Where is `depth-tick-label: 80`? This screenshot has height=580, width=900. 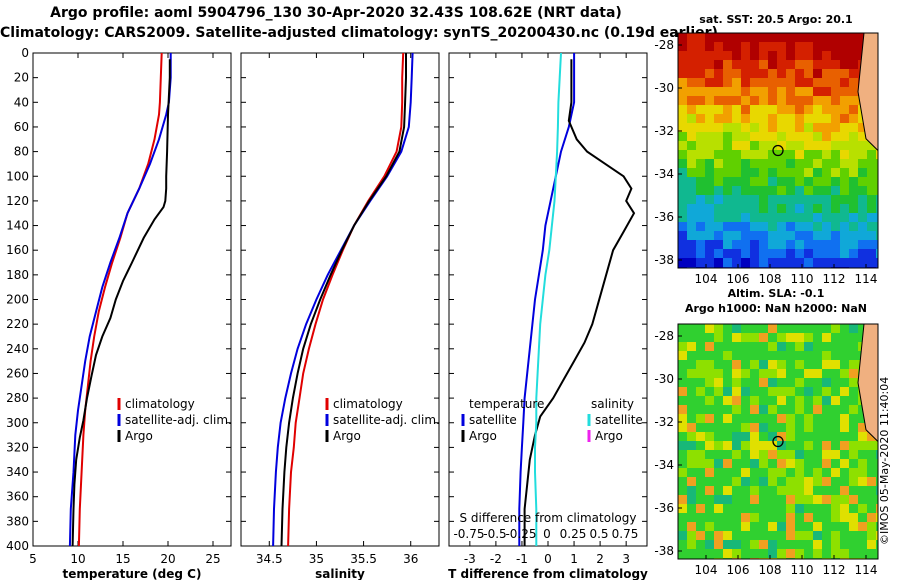
depth-tick-label: 80 is located at coordinates (21, 152).